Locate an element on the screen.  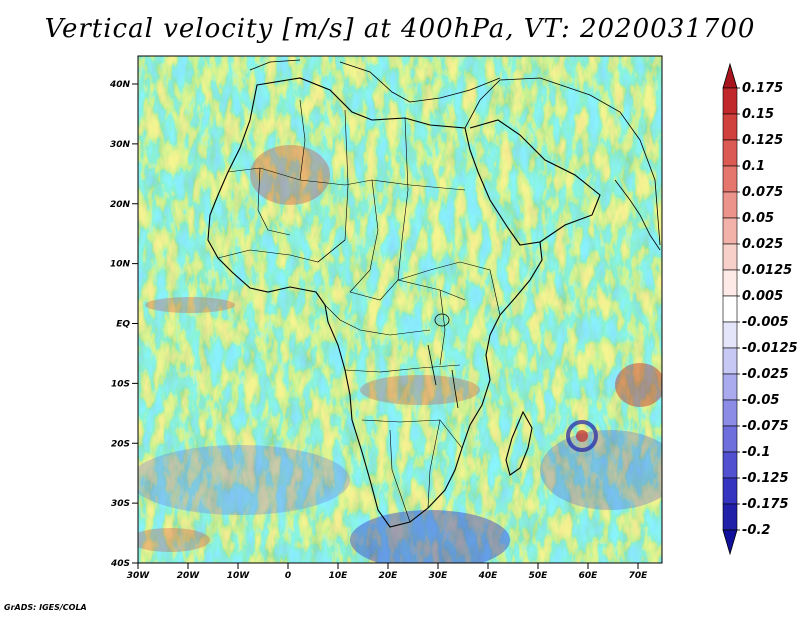
colorbar-label: 0.1 is located at coordinates (753, 166).